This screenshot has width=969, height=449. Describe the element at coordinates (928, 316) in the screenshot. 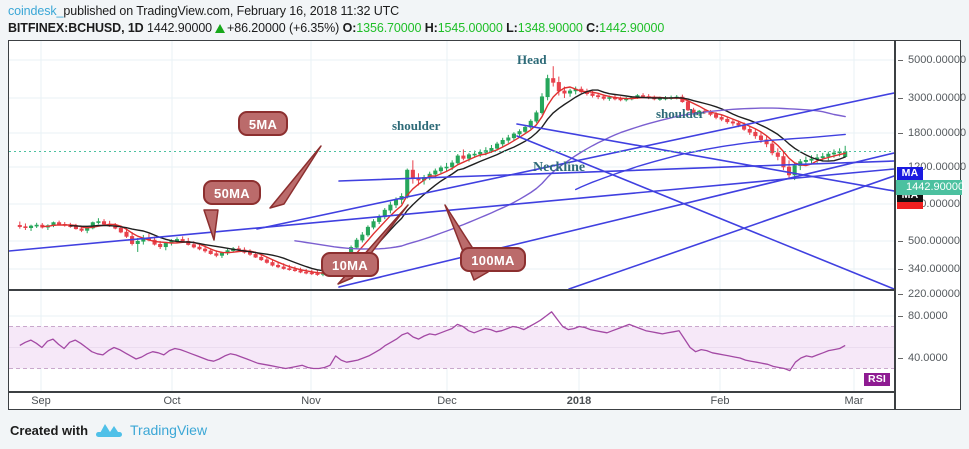

I see `rsi-axis-label: 80.0000` at that location.